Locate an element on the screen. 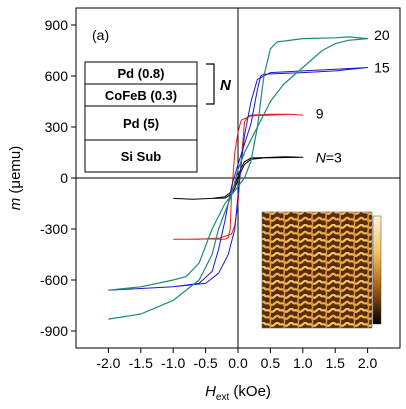 This screenshot has width=406, height=409. y-tick-label: 300 is located at coordinates (57, 127).